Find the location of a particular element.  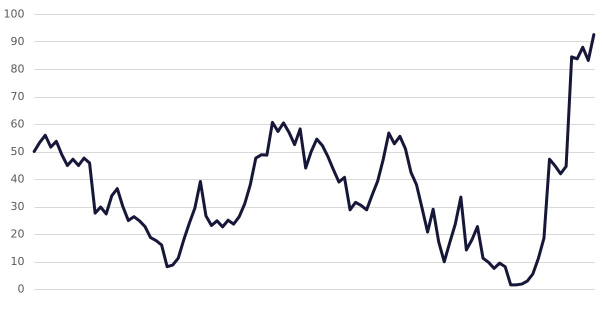

y-tick-label: 50 is located at coordinates (17, 151).